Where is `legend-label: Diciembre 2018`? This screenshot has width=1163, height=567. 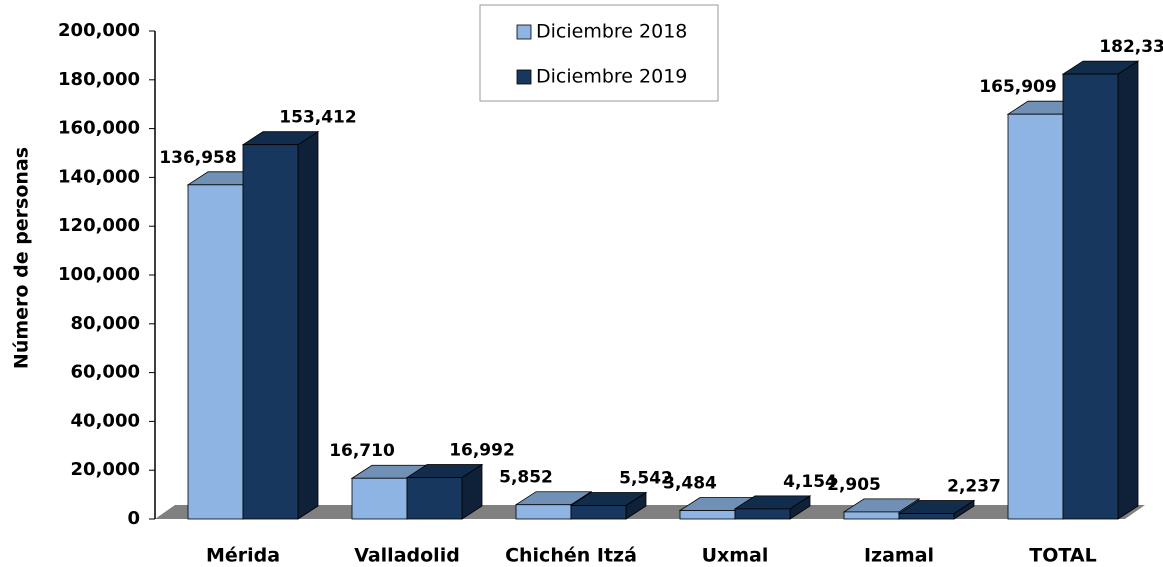
legend-label: Diciembre 2018 is located at coordinates (611, 32).